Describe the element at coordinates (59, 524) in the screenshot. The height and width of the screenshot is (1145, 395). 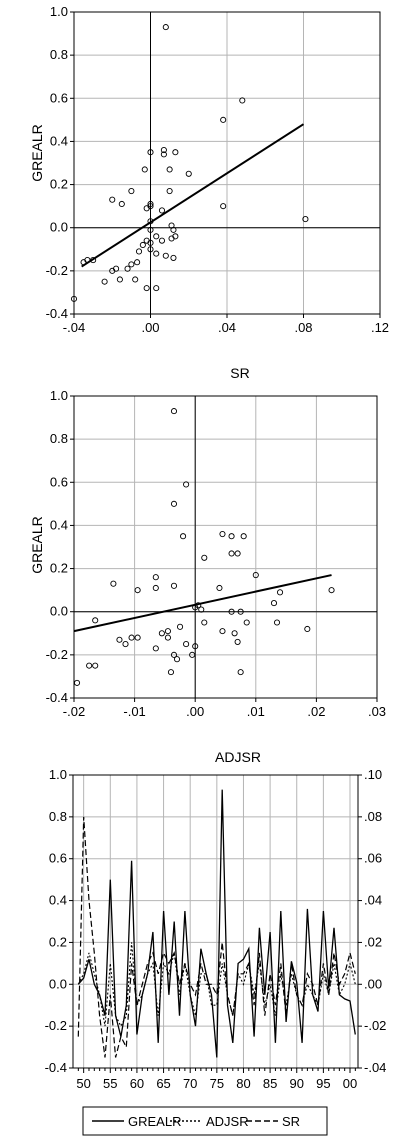
I see `chart2-y-tick-label: 0.4` at that location.